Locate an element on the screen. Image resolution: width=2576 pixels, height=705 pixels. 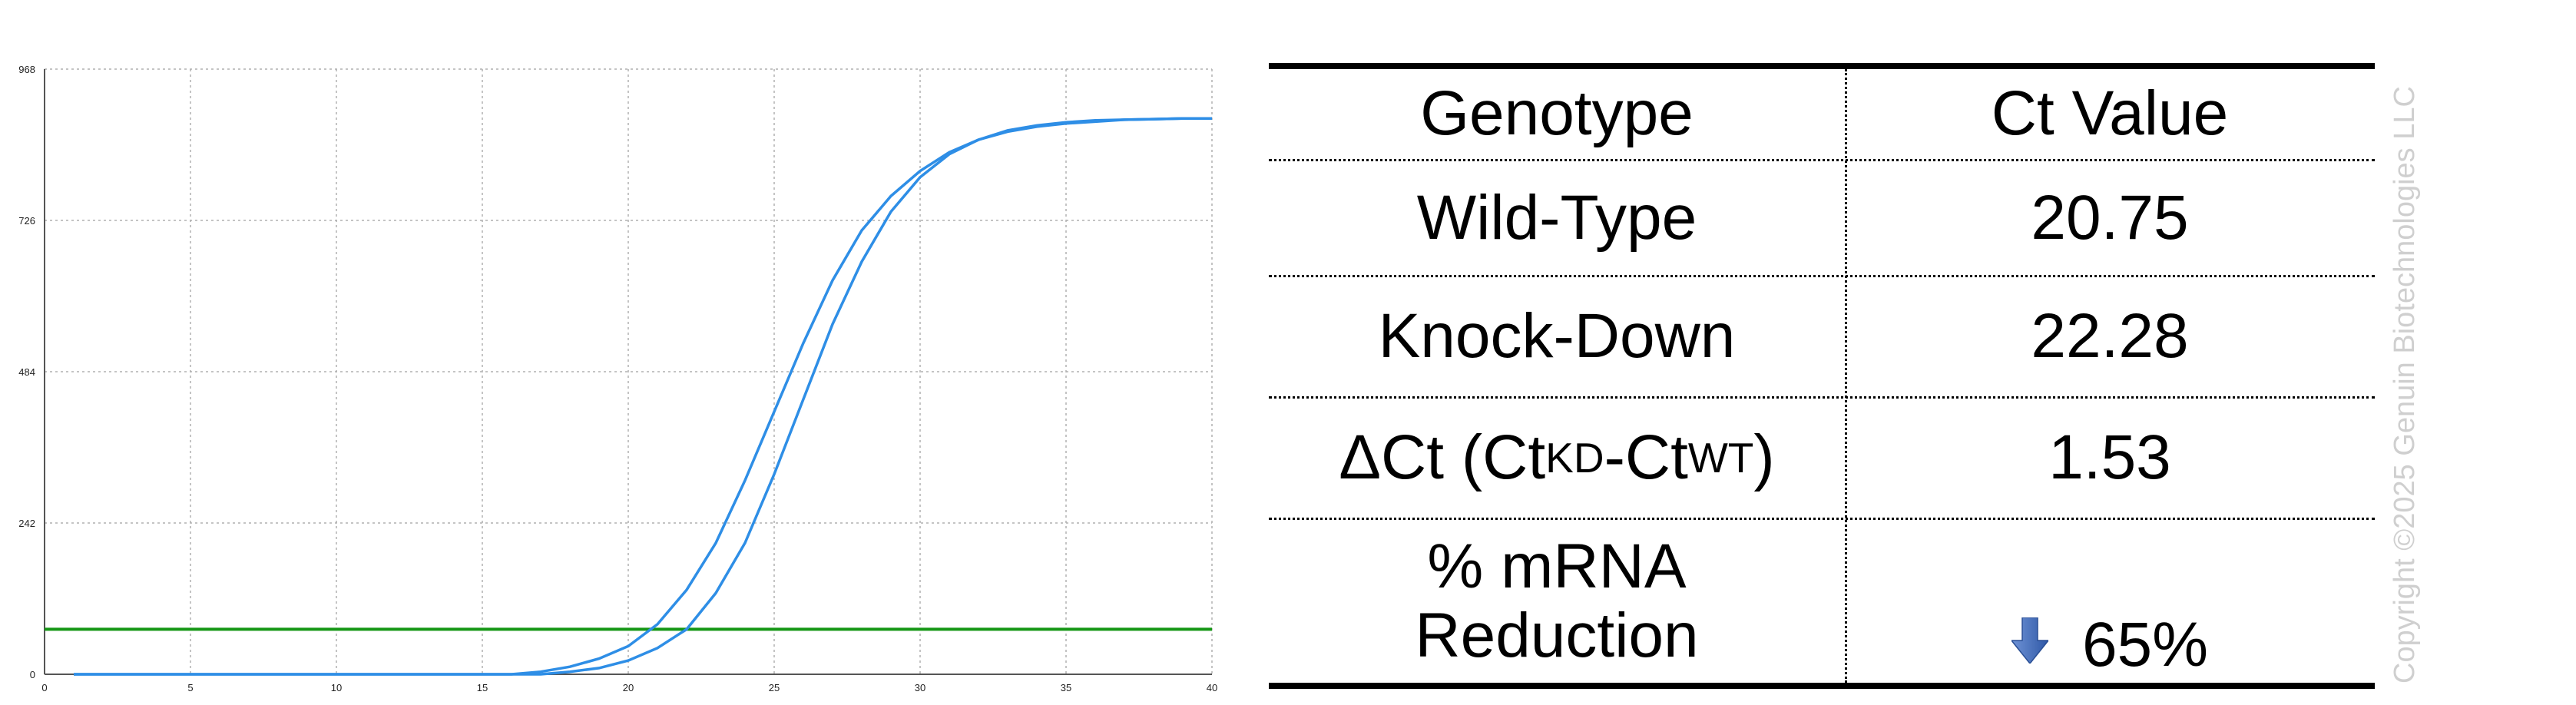
delta-ct-label: ΔCt (Ct KD -Ct WT) is located at coordinates (1557, 459).